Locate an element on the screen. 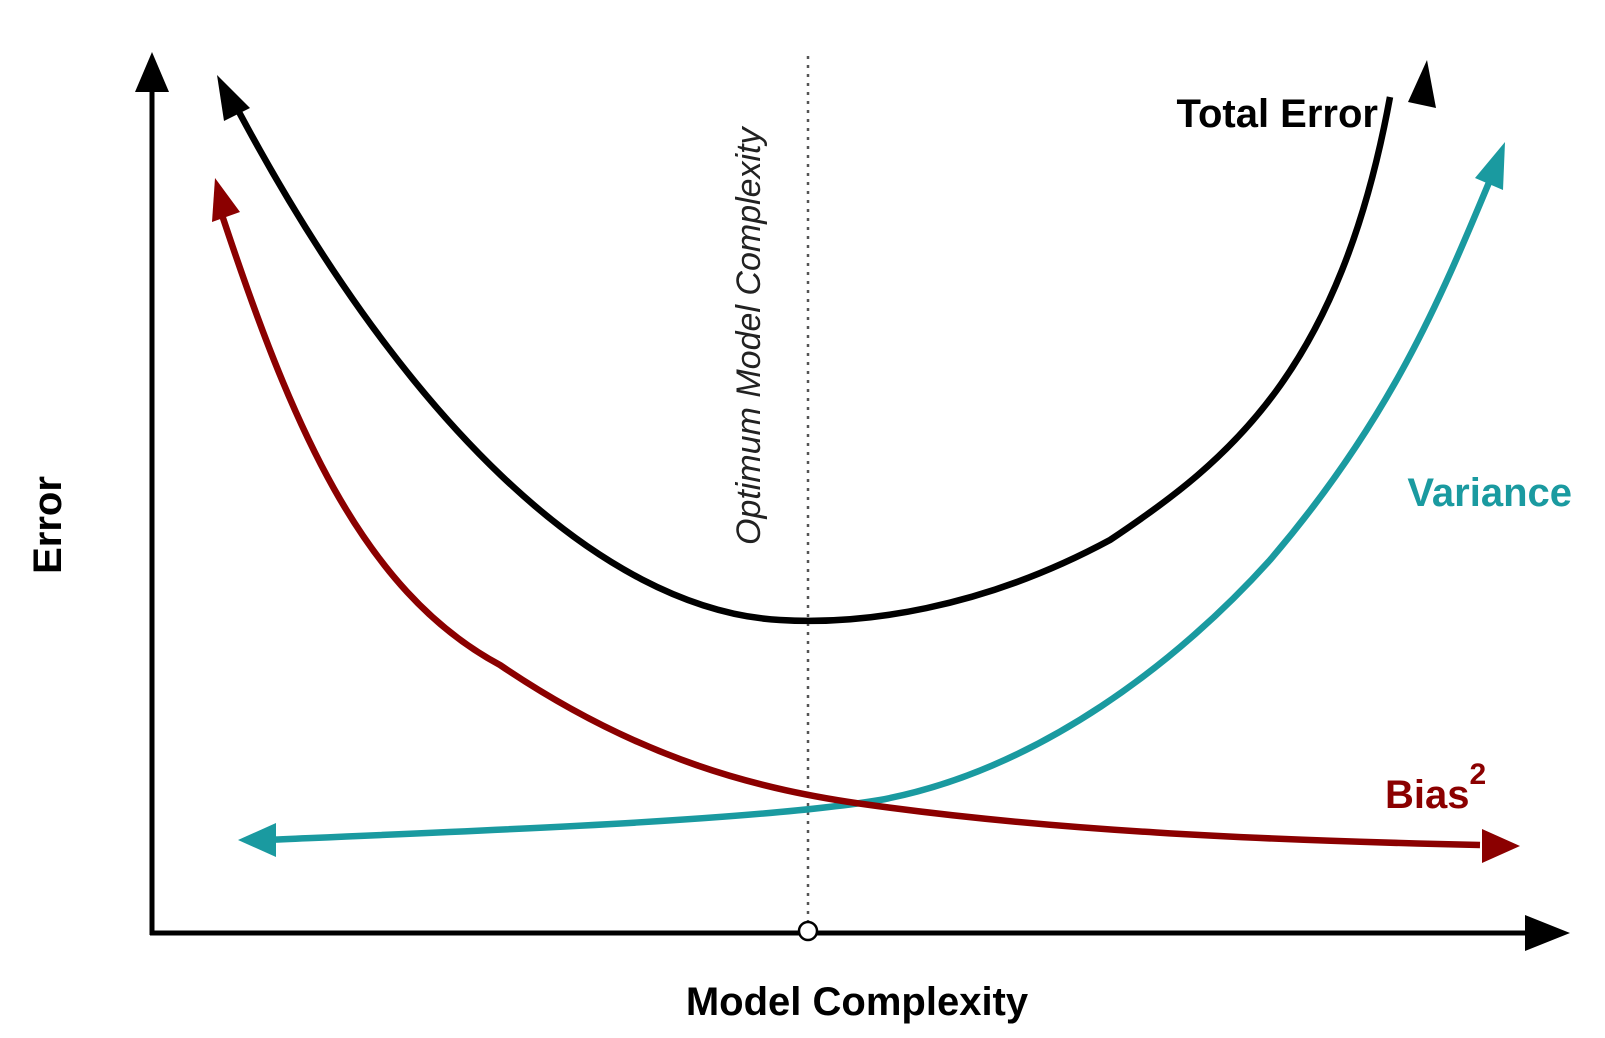 The image size is (1605, 1038). bias-label-text: Bias is located at coordinates (1427, 795).